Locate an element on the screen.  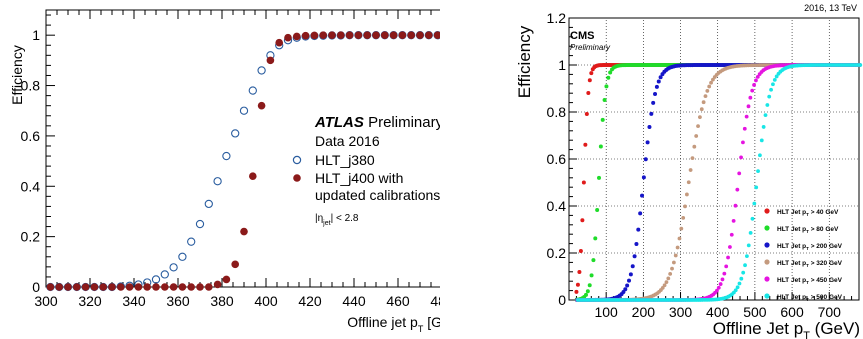
right-legend-label: HLT Jet pT > 80 GeV is located at coordinates (808, 230).